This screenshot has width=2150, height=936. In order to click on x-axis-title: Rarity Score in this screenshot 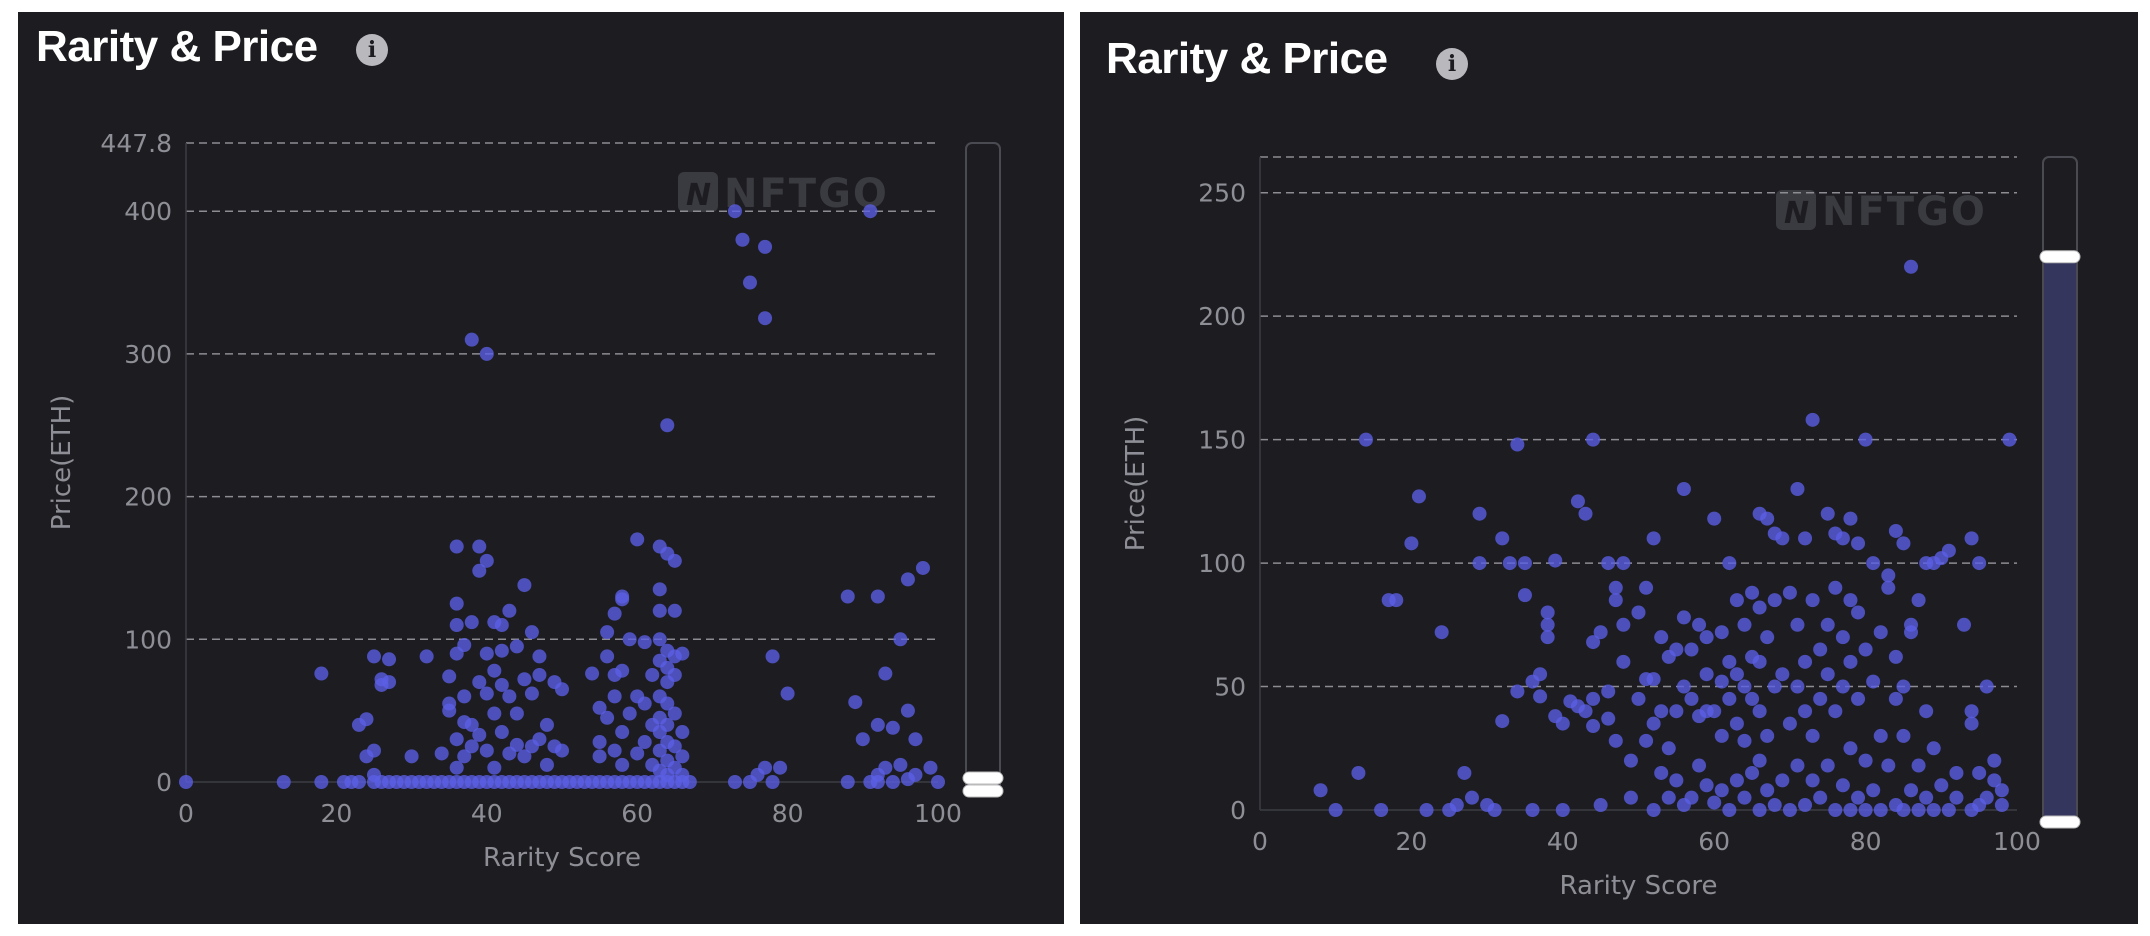, I will do `click(562, 858)`.